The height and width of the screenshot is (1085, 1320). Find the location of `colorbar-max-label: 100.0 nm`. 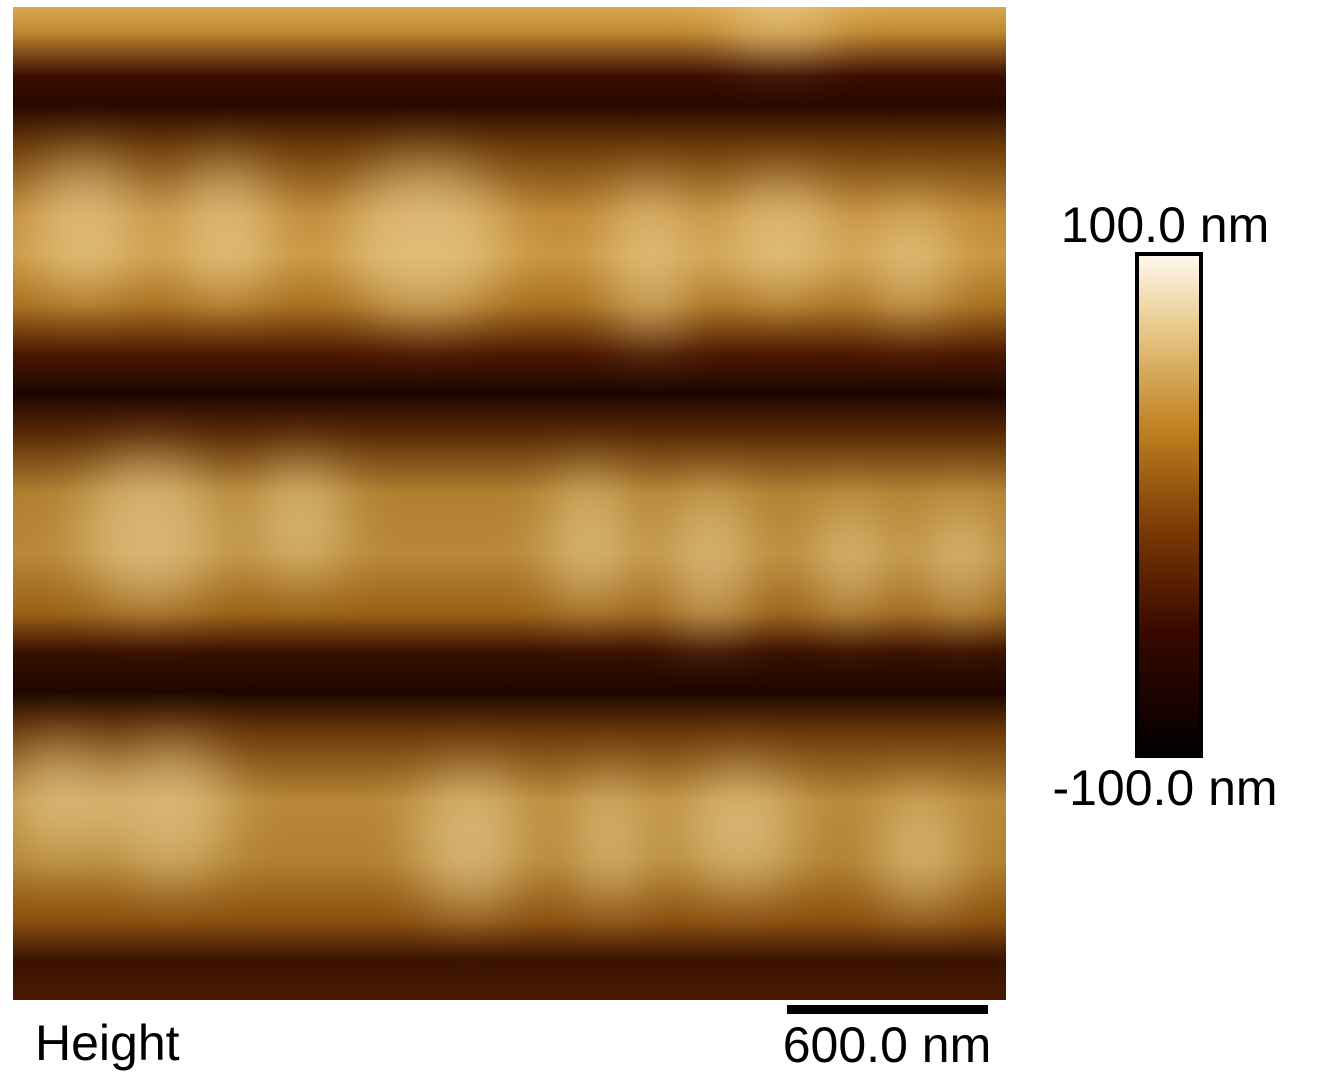

colorbar-max-label: 100.0 nm is located at coordinates (1165, 225).